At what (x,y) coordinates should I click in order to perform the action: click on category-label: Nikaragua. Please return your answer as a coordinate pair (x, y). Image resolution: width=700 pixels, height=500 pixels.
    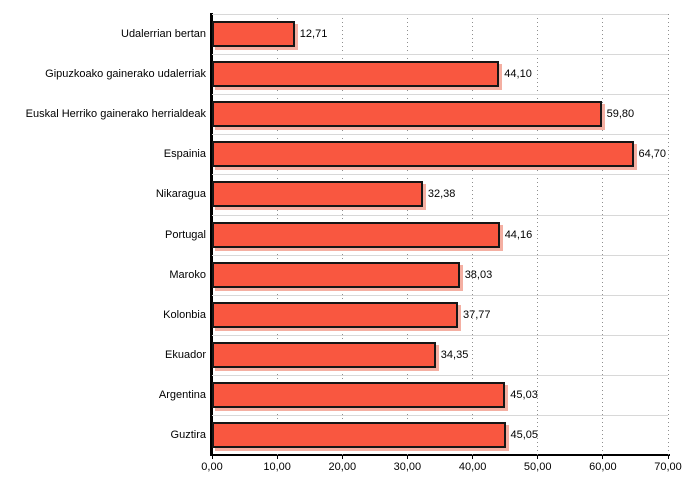
    Looking at the image, I should click on (180, 194).